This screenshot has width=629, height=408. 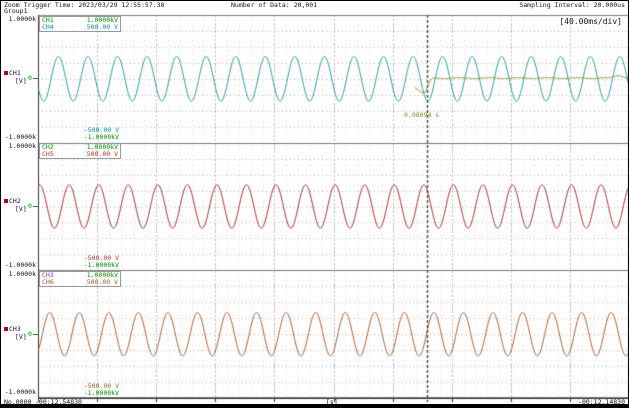 I want to click on time-axis-end-label: -00:12.14830, so click(x=601, y=402).